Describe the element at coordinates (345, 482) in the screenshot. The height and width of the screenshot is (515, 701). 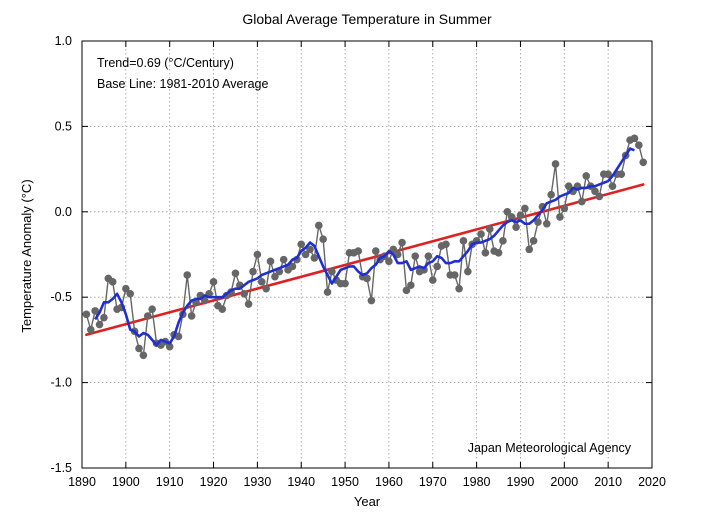
I see `x-tick-label: 1950` at that location.